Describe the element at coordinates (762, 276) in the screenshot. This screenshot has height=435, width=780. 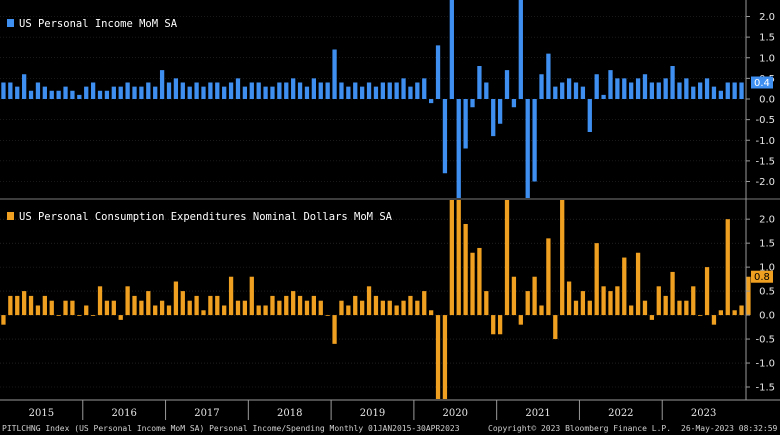
I see `last-value-badge-pce` at that location.